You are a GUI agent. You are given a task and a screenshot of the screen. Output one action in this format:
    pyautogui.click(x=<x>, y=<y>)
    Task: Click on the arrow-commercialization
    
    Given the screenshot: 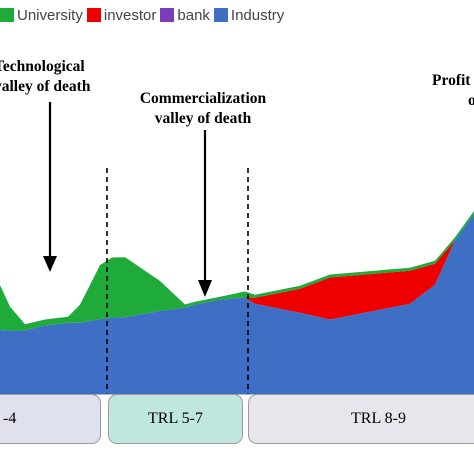 What is the action you would take?
    pyautogui.click(x=205, y=213)
    